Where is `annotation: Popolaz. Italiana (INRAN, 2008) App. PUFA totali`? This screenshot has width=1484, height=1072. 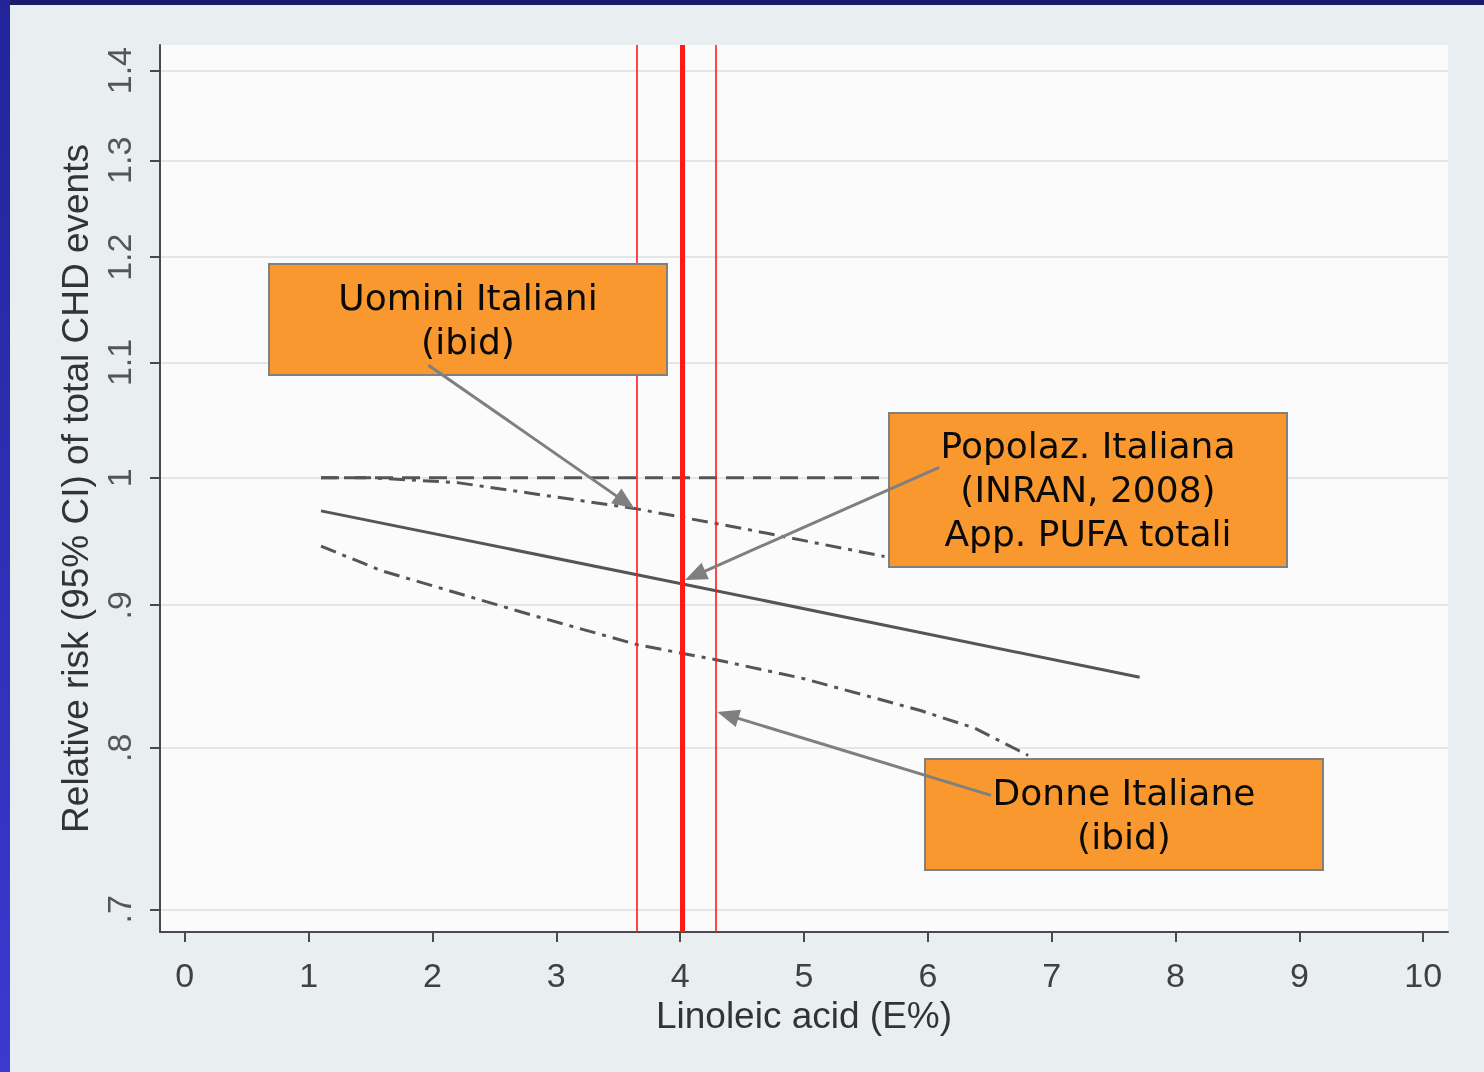 annotation: Popolaz. Italiana (INRAN, 2008) App. PUFA totali is located at coordinates (1088, 490).